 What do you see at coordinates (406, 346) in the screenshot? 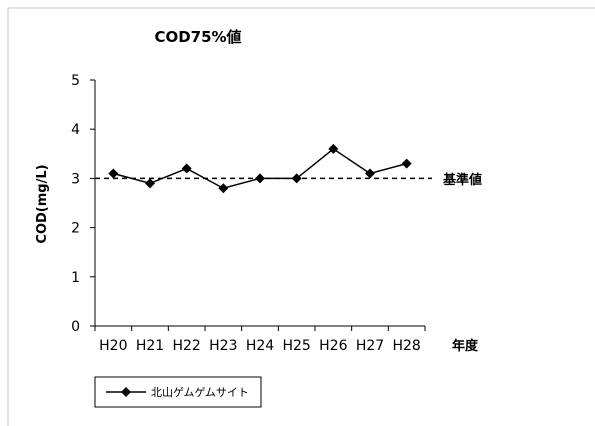
I see `x-tick-label: H28` at bounding box center [406, 346].